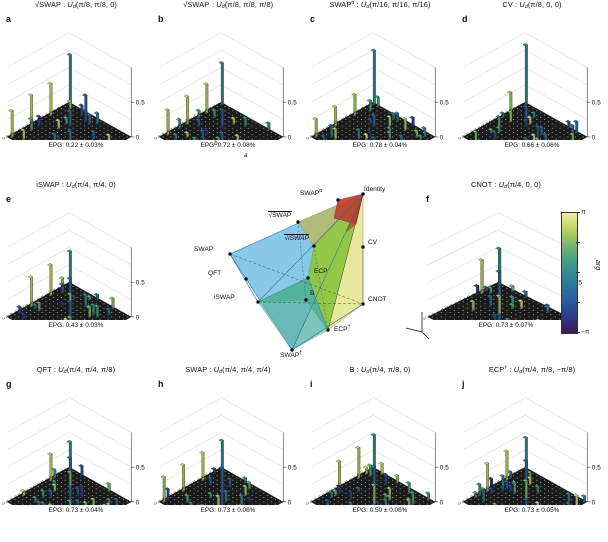 This screenshot has height=542, width=608. Describe the element at coordinates (583, 272) in the screenshot. I see `colorbar: π −π arg` at that location.